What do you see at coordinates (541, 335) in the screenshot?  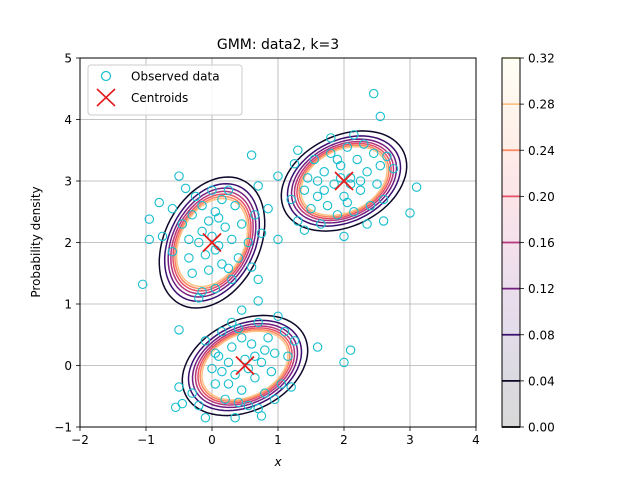 I see `colorbar-tick-label: 0.08` at bounding box center [541, 335].